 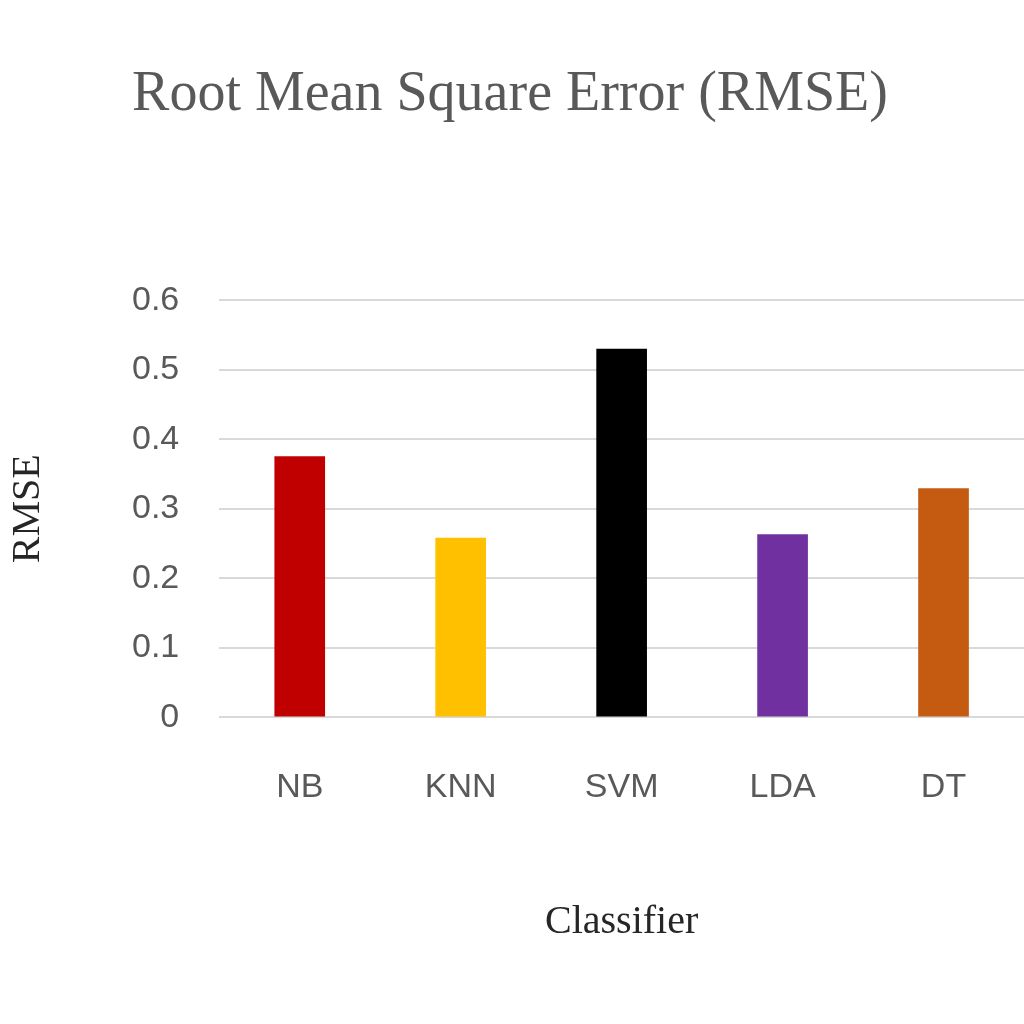 I want to click on y-tick-label: 0.1, so click(x=156, y=645).